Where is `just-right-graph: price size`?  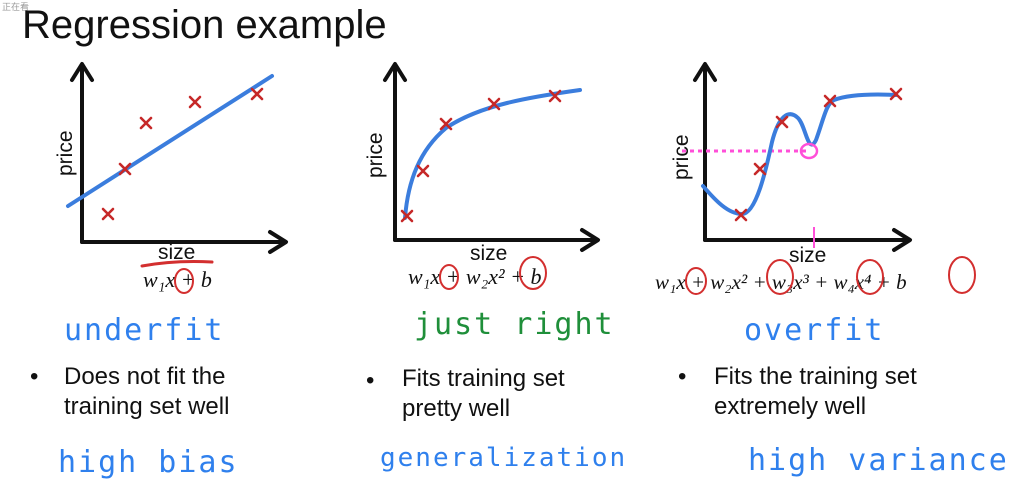 just-right-graph: price size is located at coordinates (482, 163).